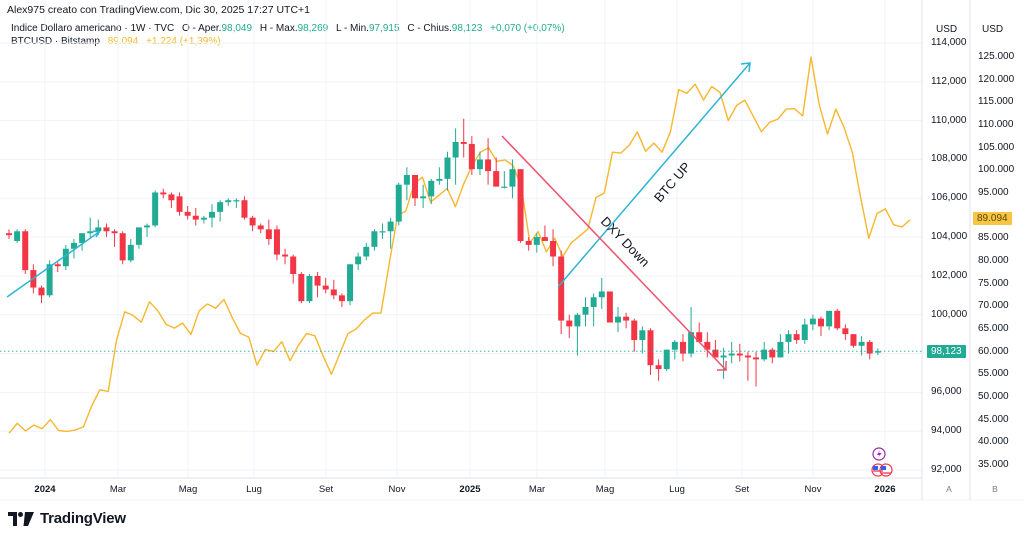  I want to click on btc-last-price-tag: 89.094, so click(992, 218).